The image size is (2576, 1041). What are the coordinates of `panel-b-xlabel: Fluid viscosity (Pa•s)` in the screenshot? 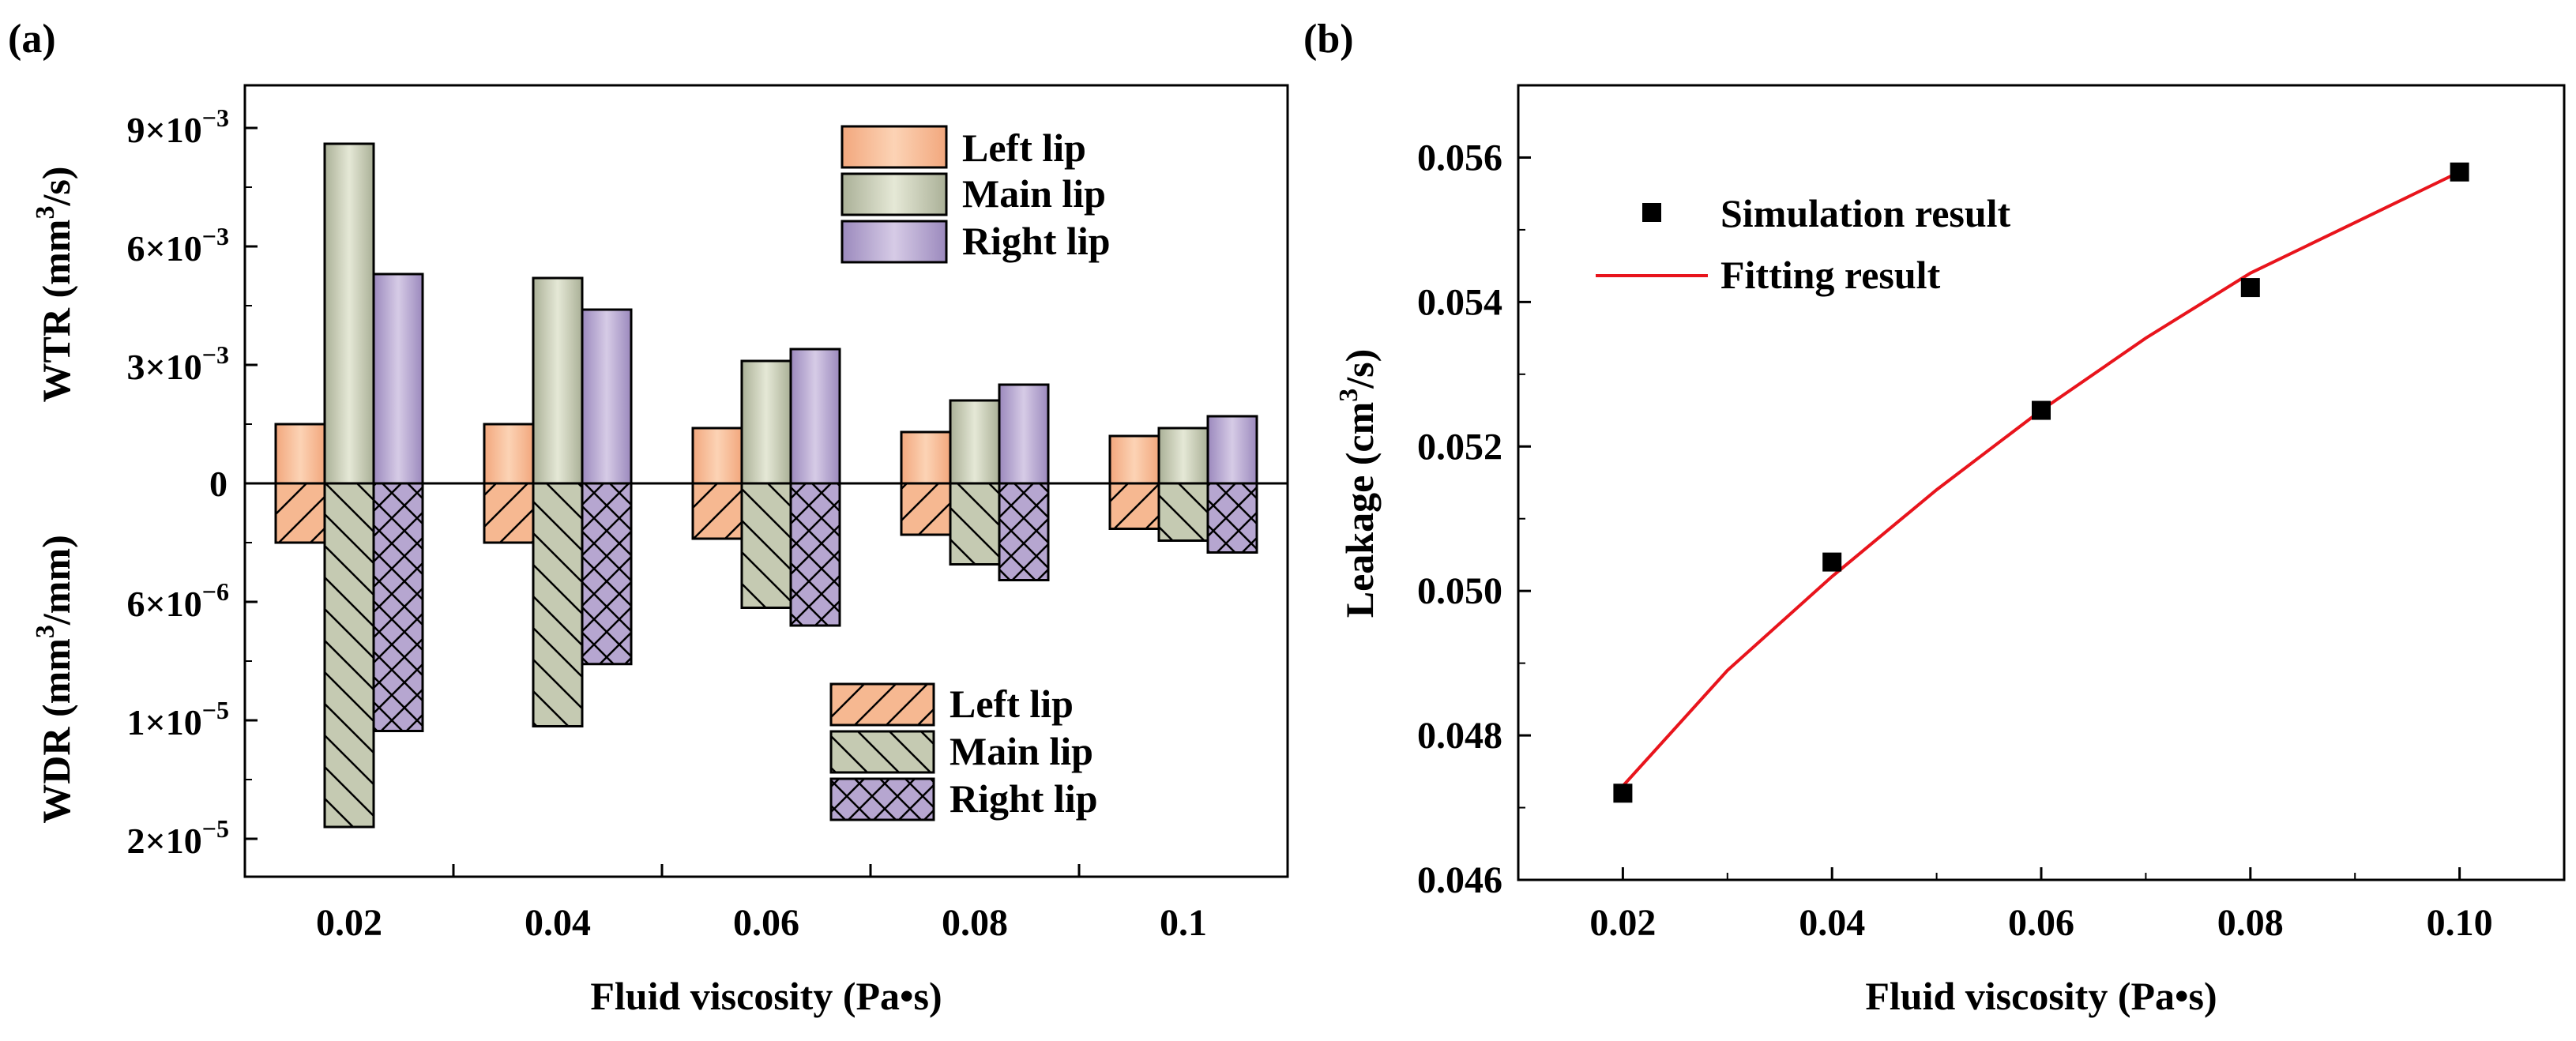 It's located at (2041, 996).